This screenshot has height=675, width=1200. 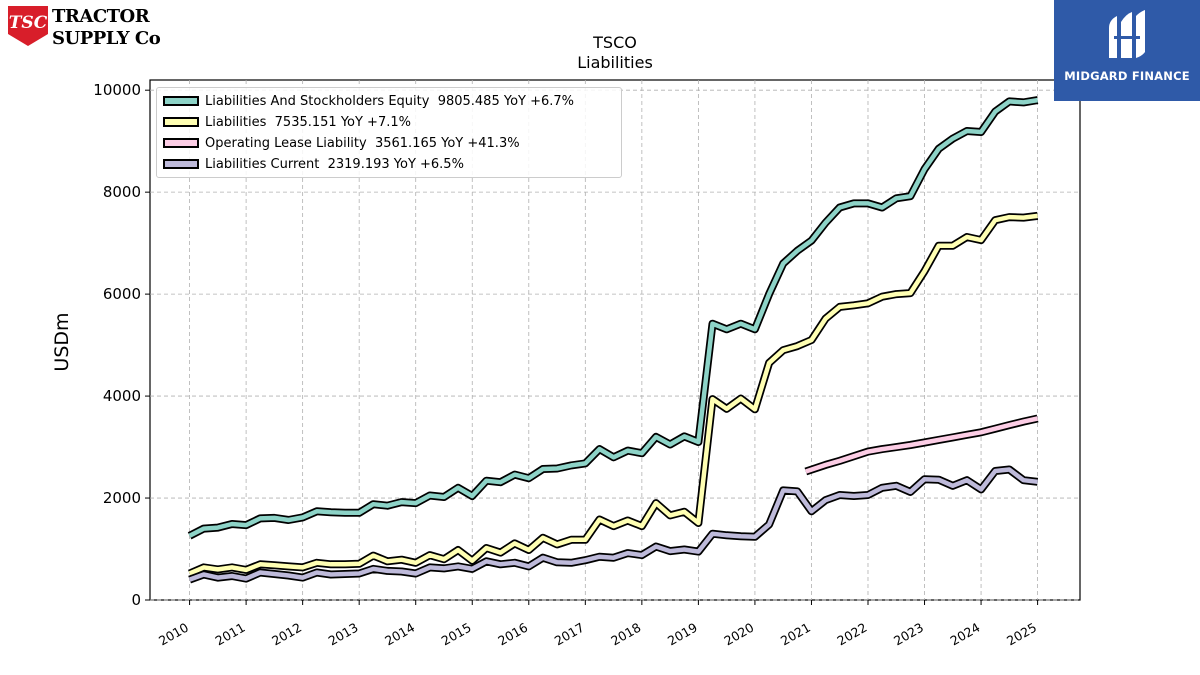 I want to click on y-tick-label: 8000, so click(x=122, y=192).